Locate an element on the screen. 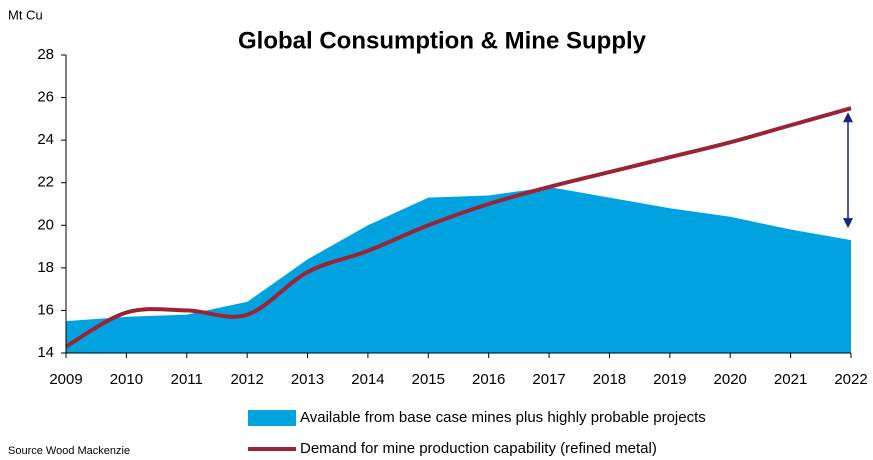 This screenshot has width=873, height=460. x-tick-label: 2020 is located at coordinates (730, 379).